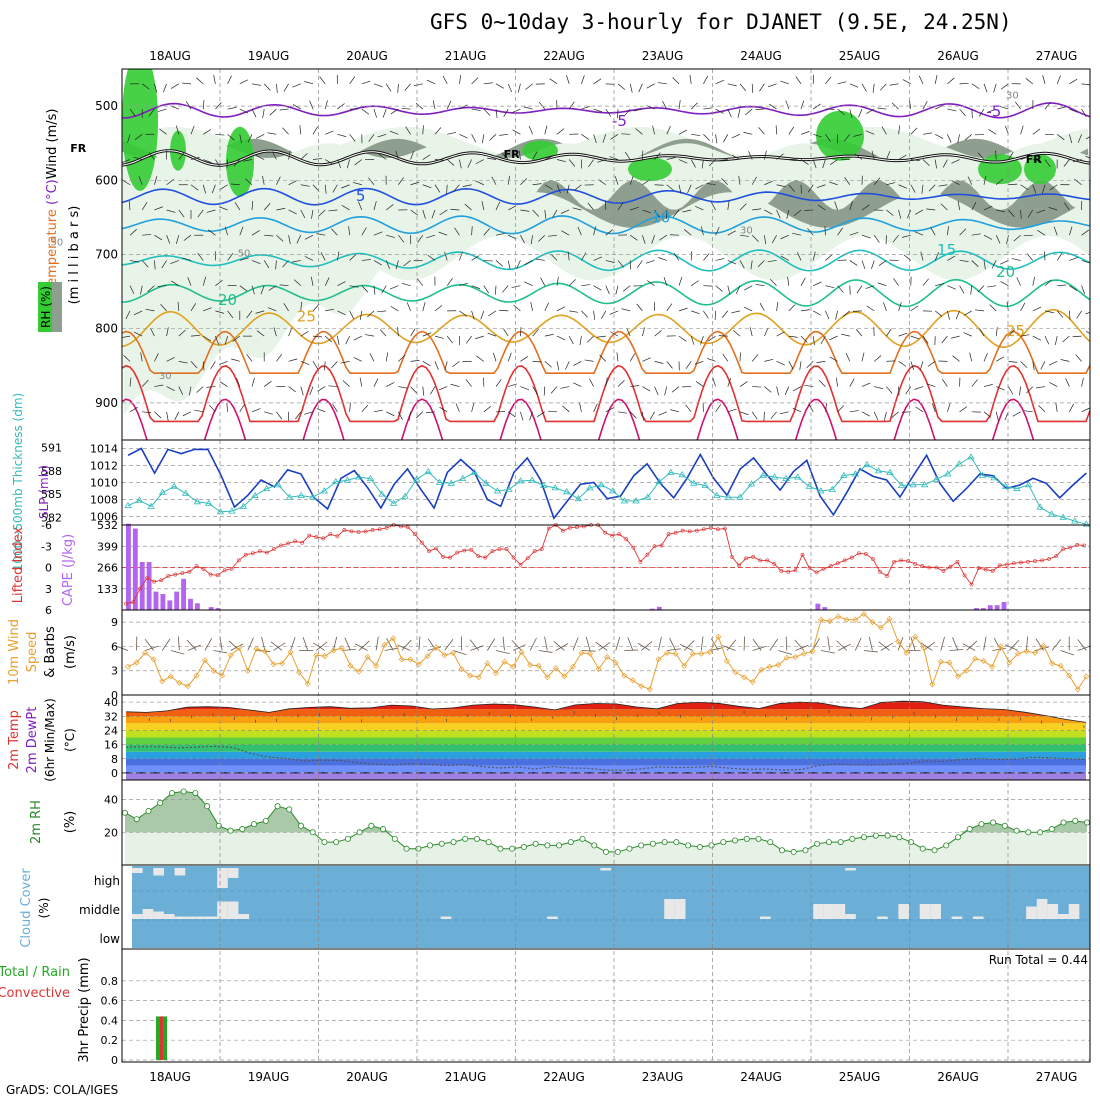 This screenshot has height=1100, width=1100. What do you see at coordinates (70, 822) in the screenshot?
I see `rh-y-label-2: (%)` at bounding box center [70, 822].